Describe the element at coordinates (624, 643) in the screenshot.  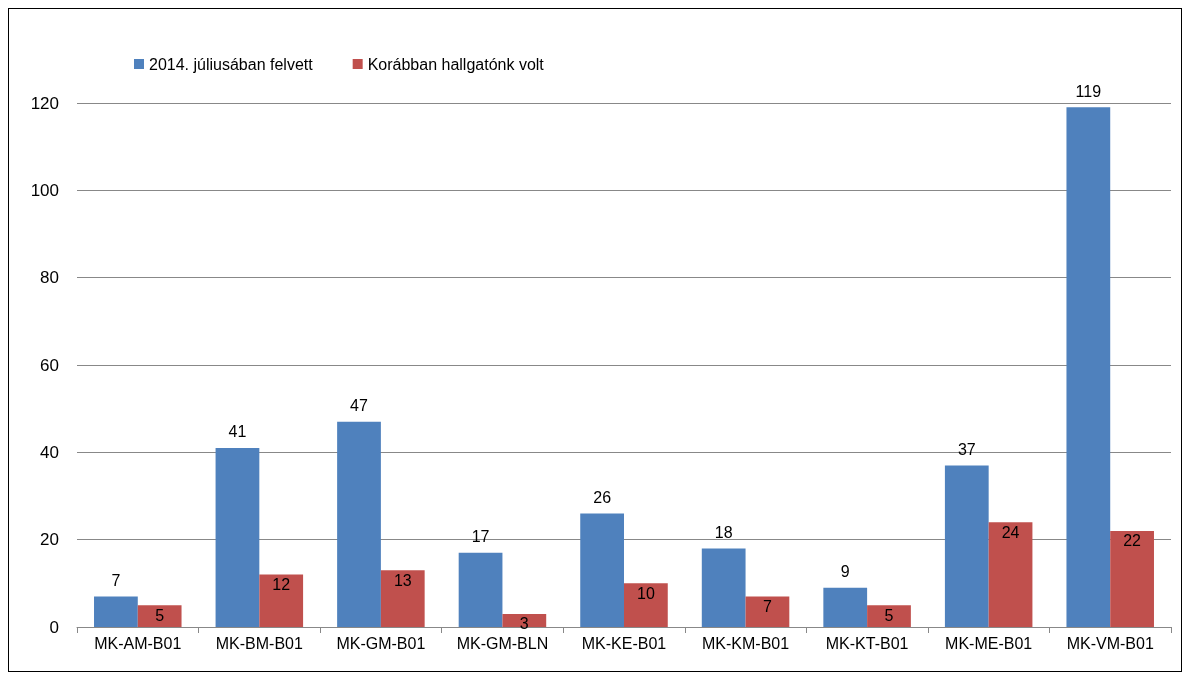
I see `x-tick-label: MK-KE-B01` at that location.